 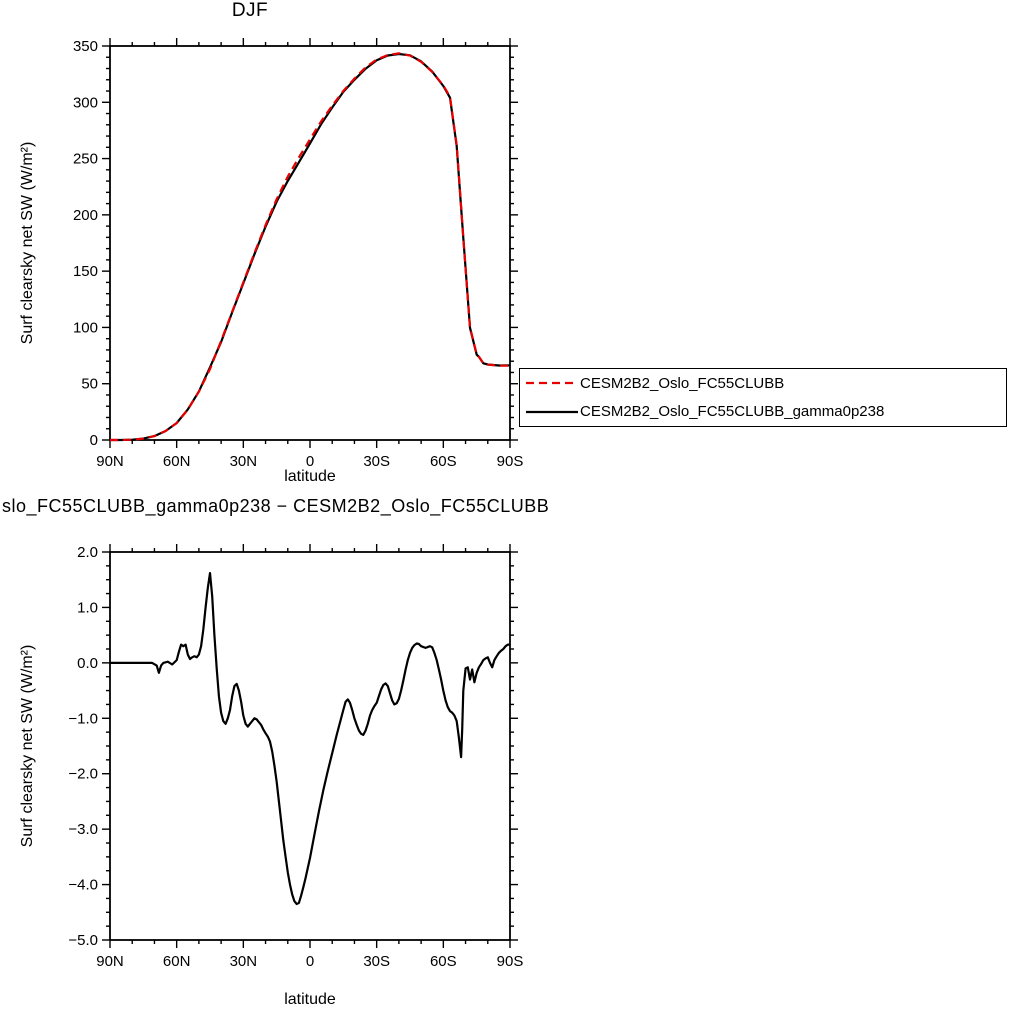 What do you see at coordinates (83, 885) in the screenshot?
I see `svg-text: −4.0` at bounding box center [83, 885].